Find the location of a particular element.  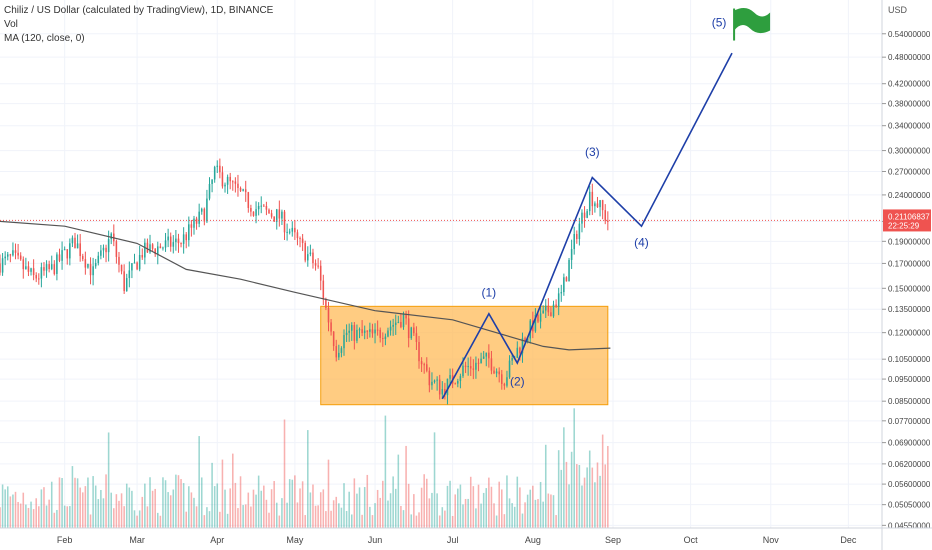

x-tick-label: Oct is located at coordinates (691, 540).